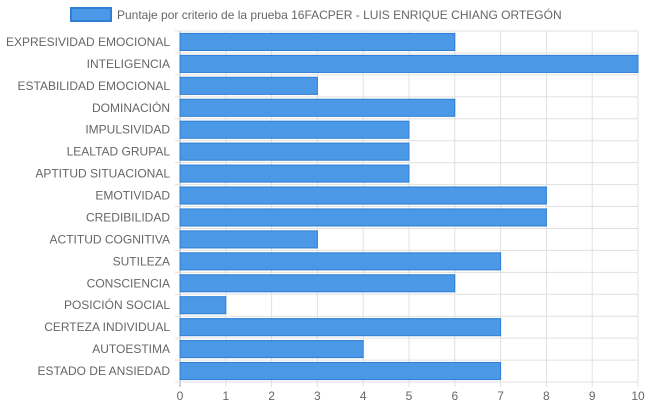  Describe the element at coordinates (638, 396) in the screenshot. I see `x-tick-label: 10` at that location.